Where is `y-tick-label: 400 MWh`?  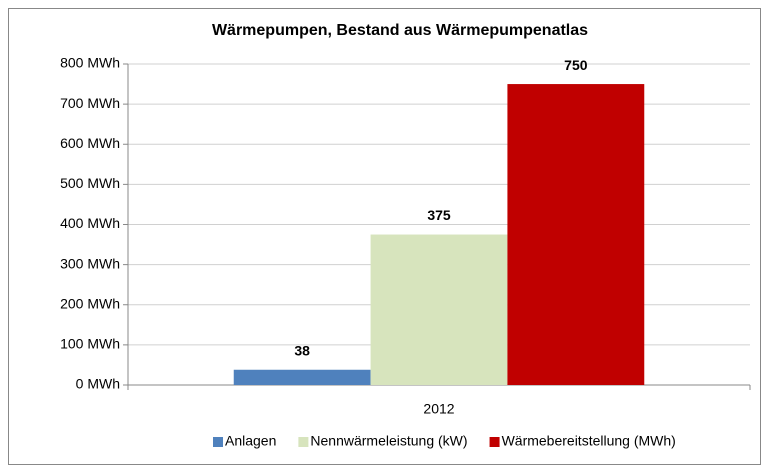 y-tick-label: 400 MWh is located at coordinates (90, 223).